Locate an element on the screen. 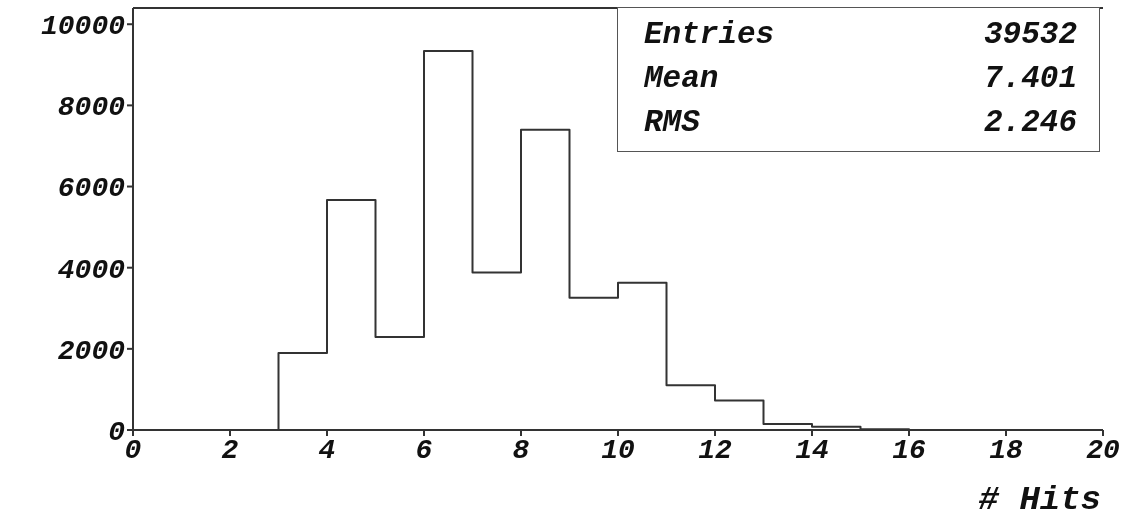  x-tick-label: 4 is located at coordinates (327, 450).